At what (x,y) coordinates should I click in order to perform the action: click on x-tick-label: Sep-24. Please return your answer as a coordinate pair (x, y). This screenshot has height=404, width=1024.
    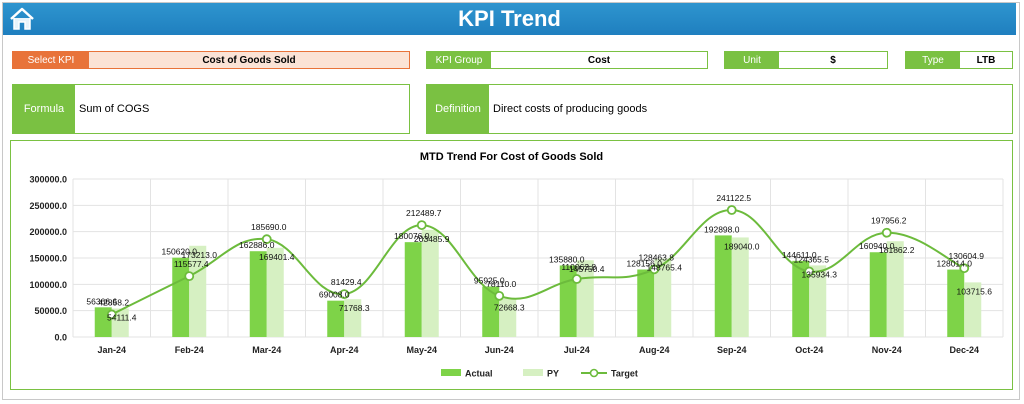
    Looking at the image, I should click on (732, 350).